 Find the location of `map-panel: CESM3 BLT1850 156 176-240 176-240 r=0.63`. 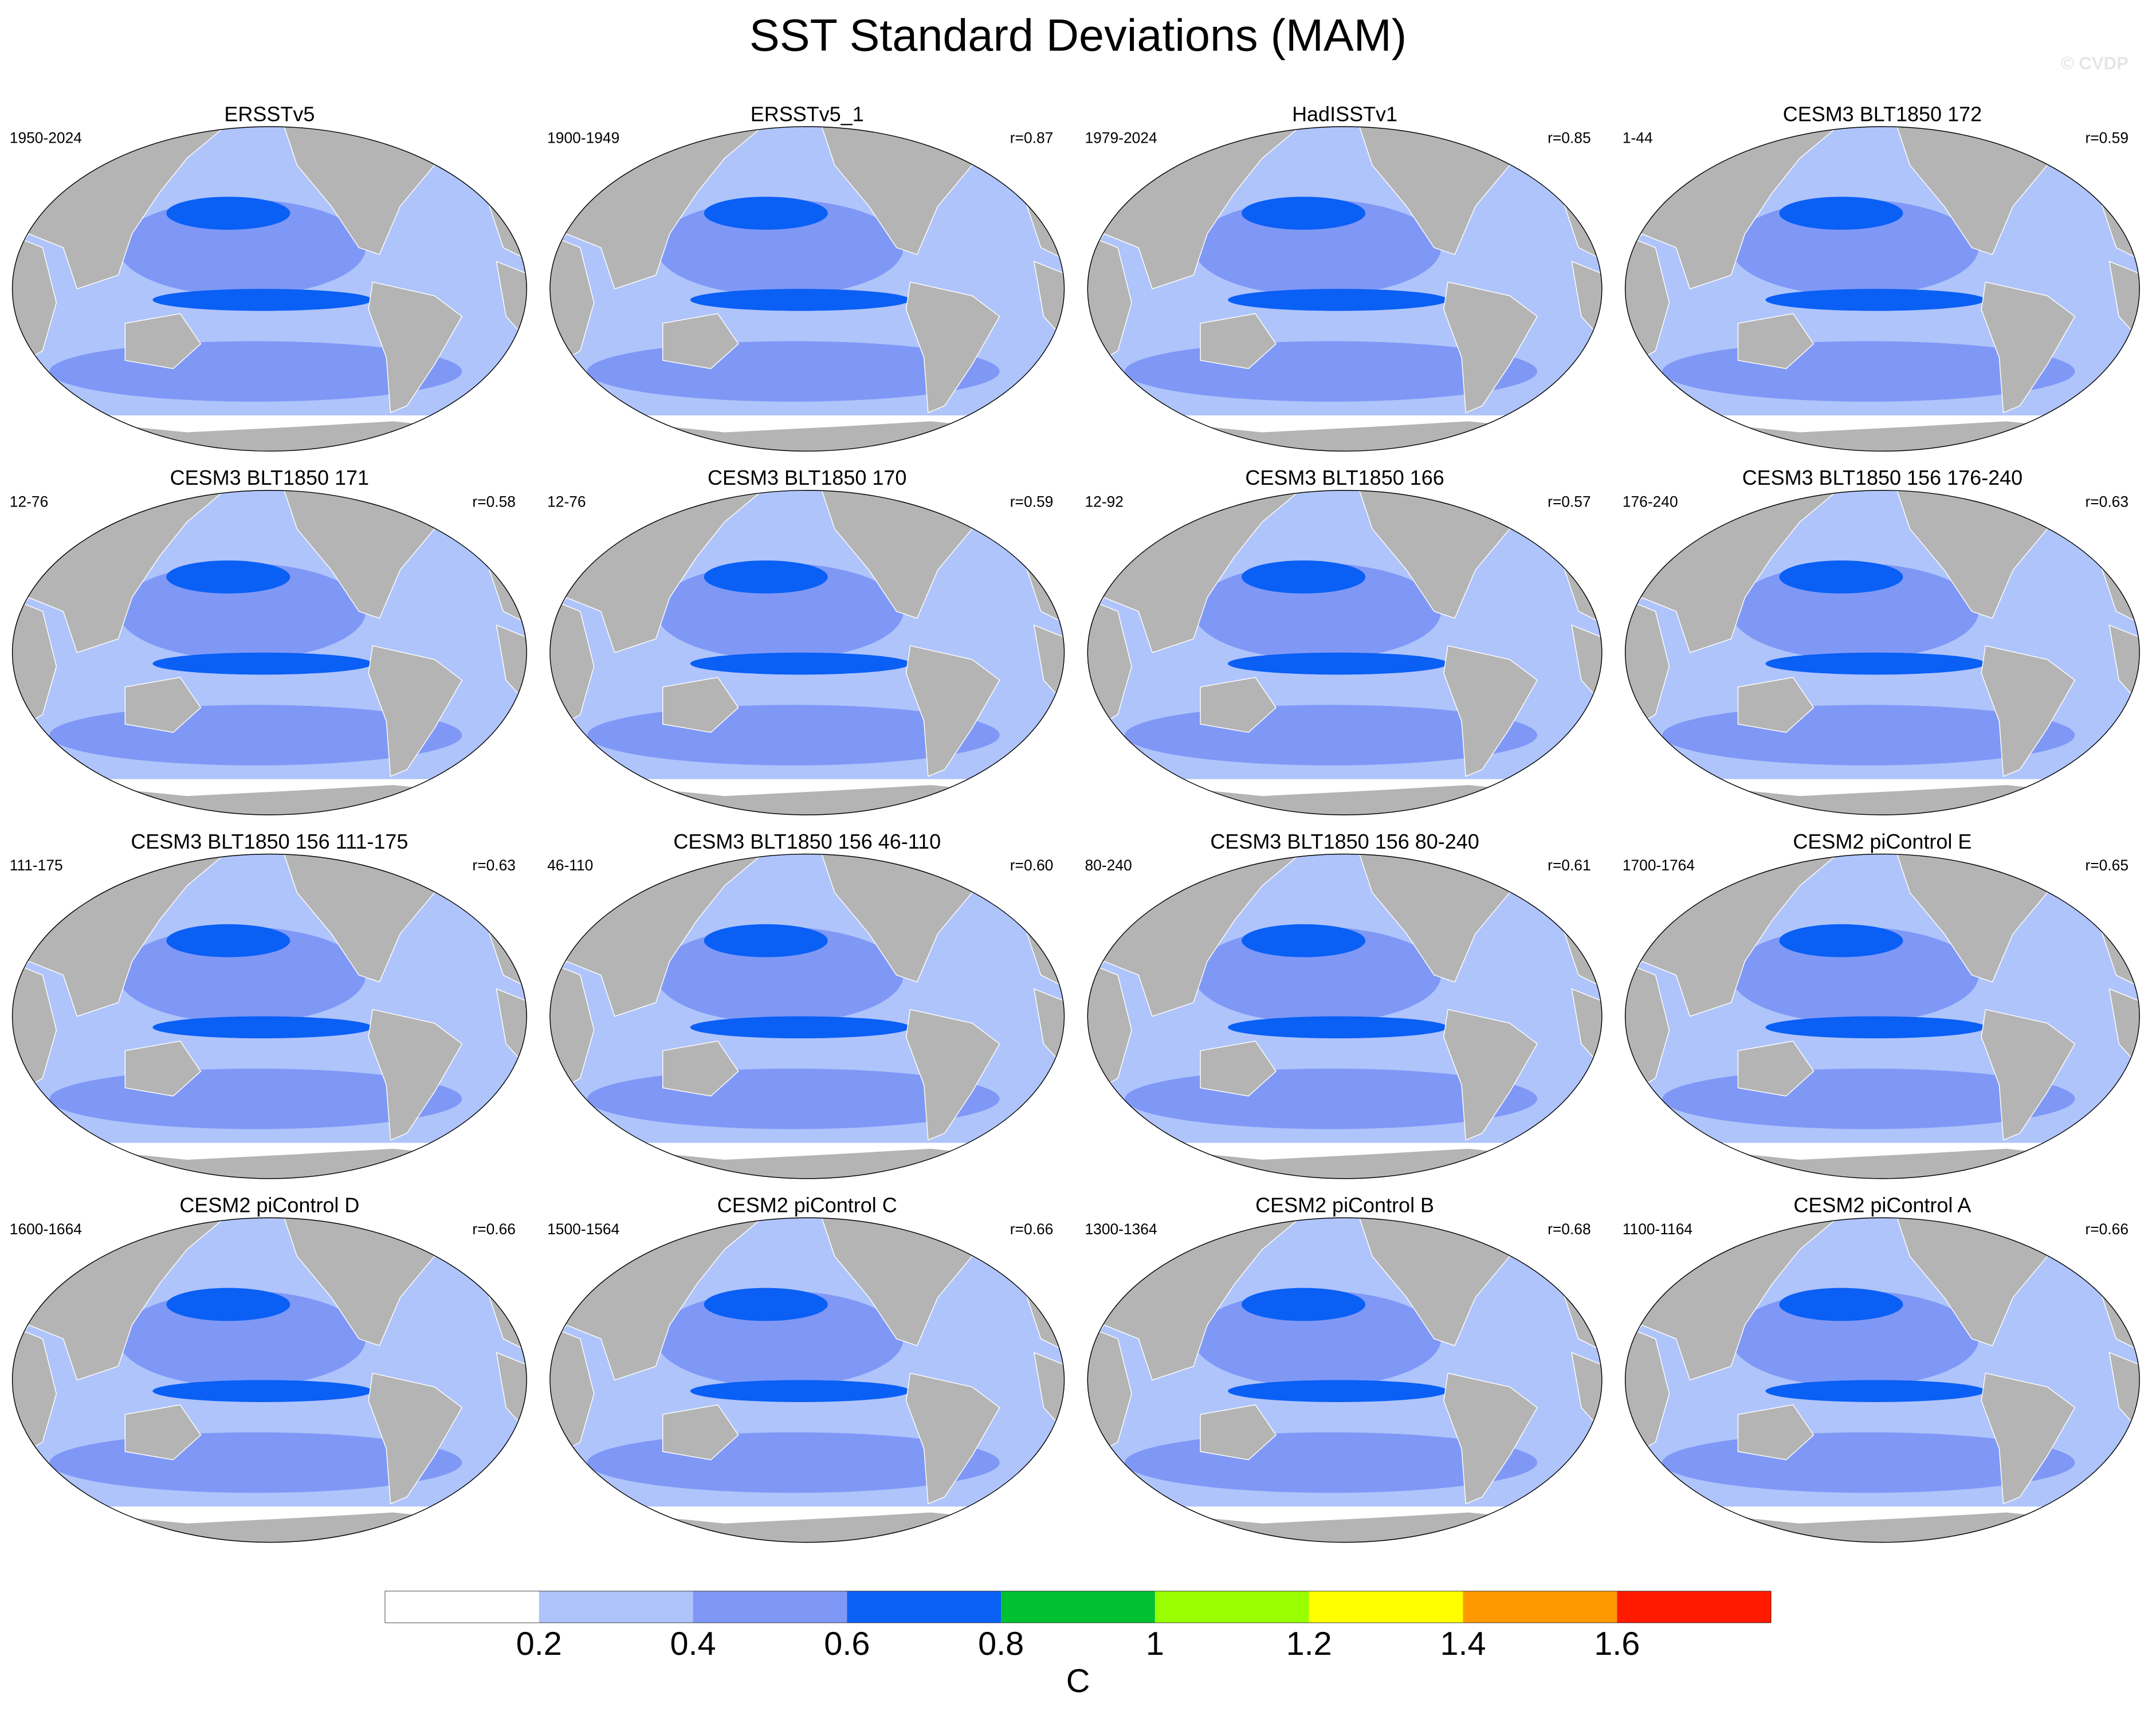

map-panel: CESM3 BLT1850 156 176-240 176-240 r=0.63 is located at coordinates (1882, 643).